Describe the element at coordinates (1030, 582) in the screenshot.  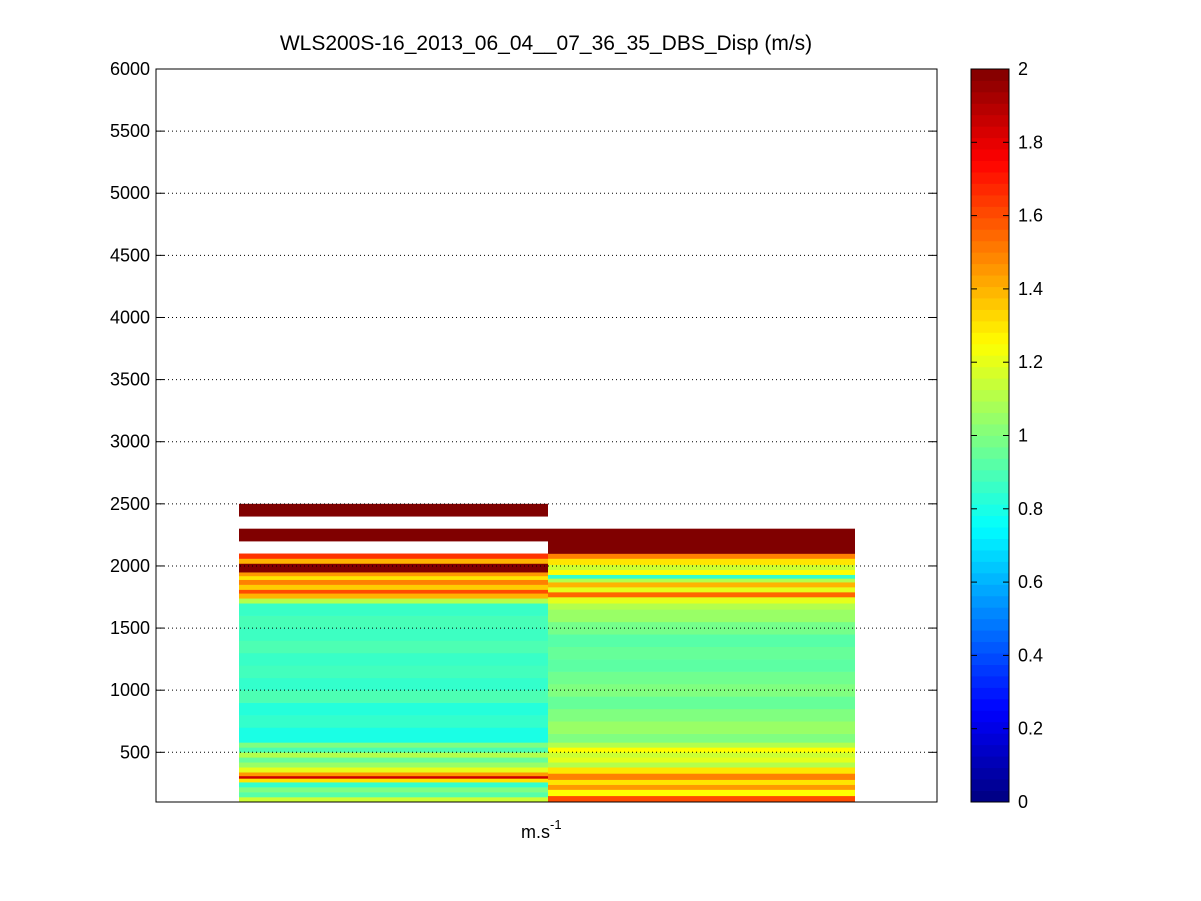
I see `colorbar-tick-label: 0.6` at that location.